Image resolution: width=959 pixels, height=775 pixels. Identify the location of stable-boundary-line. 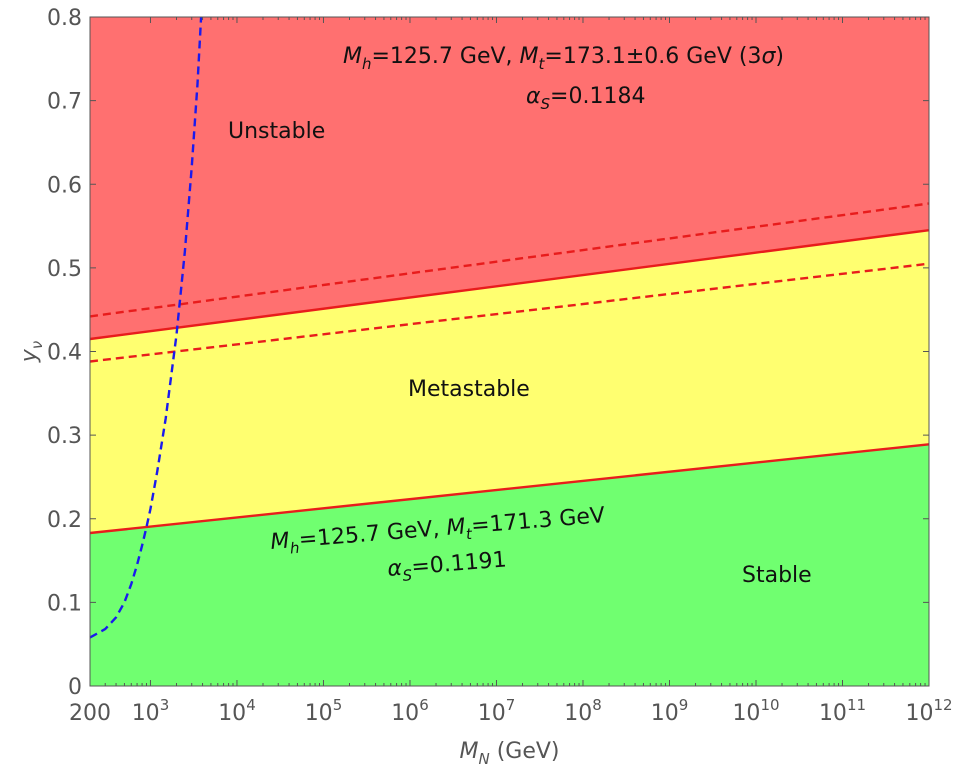
(509, 489).